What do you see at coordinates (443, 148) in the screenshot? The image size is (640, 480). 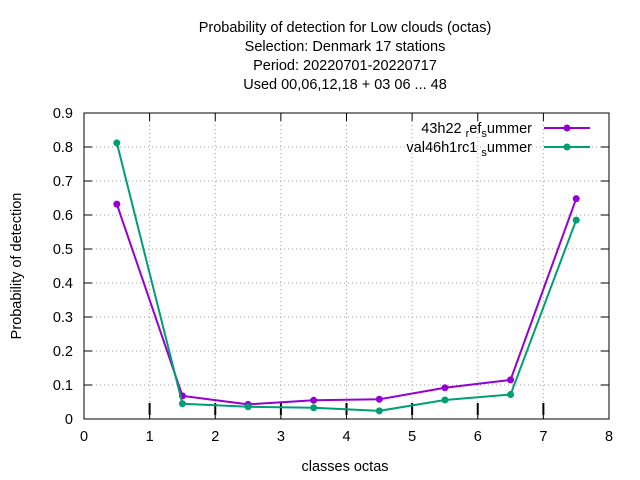 I see `legend-label-part: val46h1rc1` at bounding box center [443, 148].